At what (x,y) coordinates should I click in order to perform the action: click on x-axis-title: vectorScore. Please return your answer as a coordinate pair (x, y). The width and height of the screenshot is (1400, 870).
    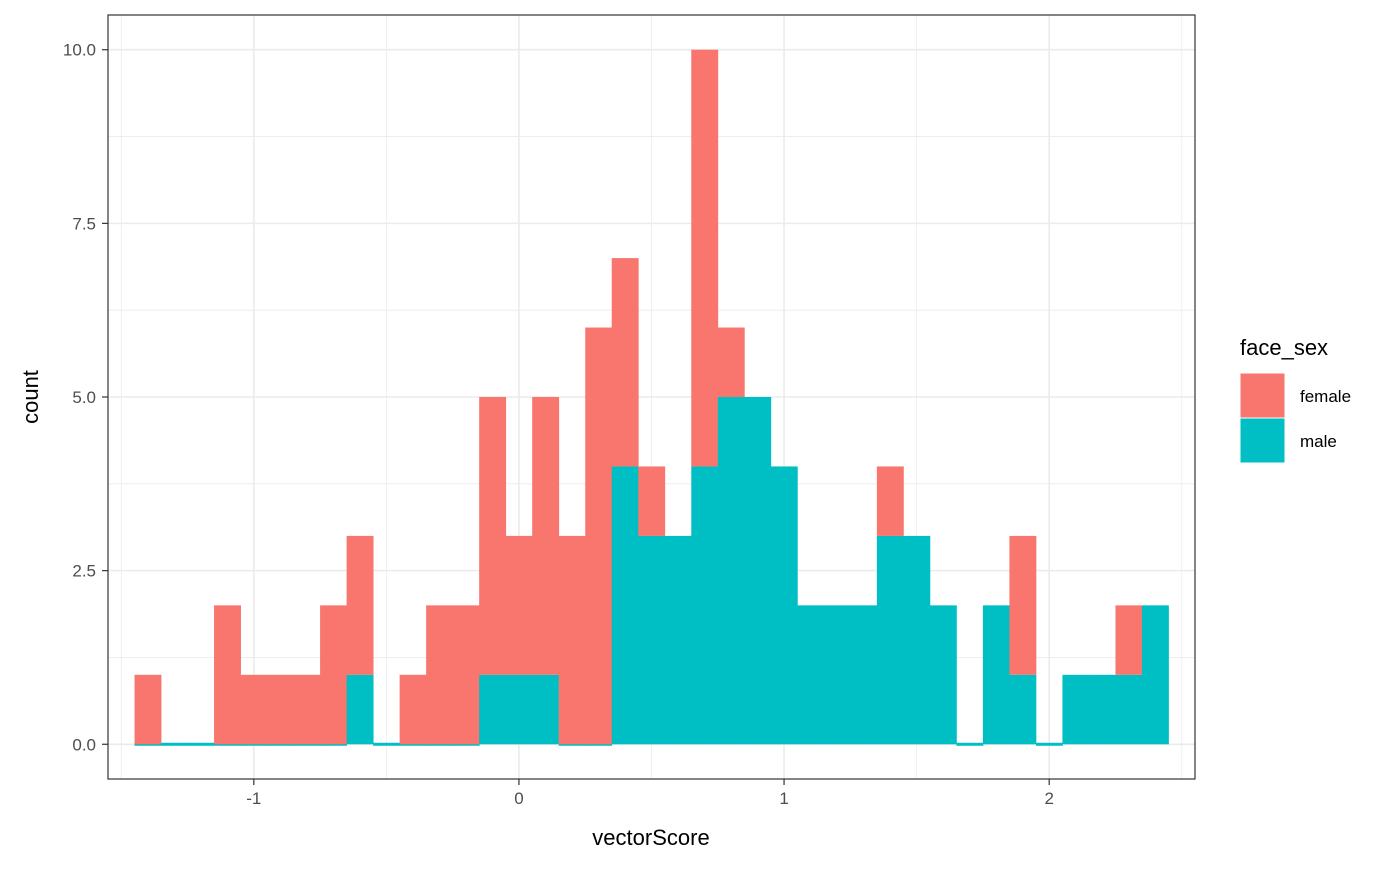
    Looking at the image, I should click on (650, 837).